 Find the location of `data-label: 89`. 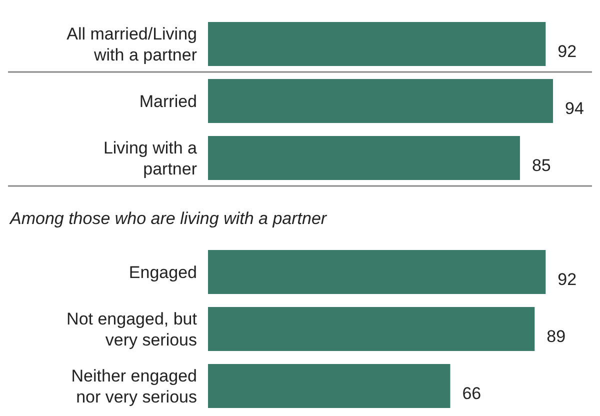

data-label: 89 is located at coordinates (556, 336).